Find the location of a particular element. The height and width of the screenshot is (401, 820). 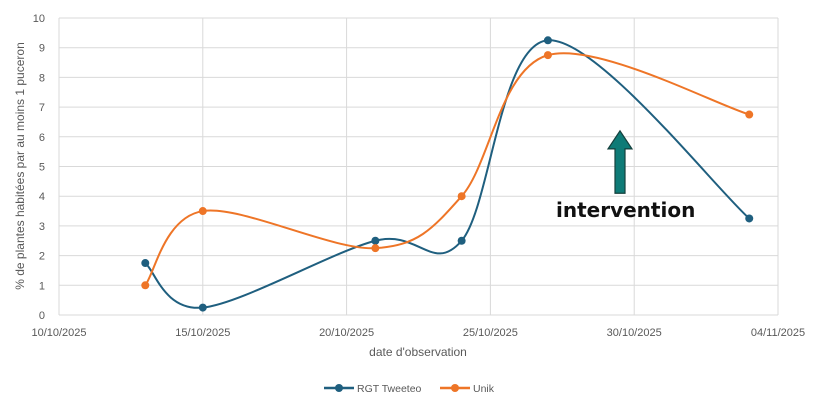

y-tick-label: 10 is located at coordinates (39, 19).